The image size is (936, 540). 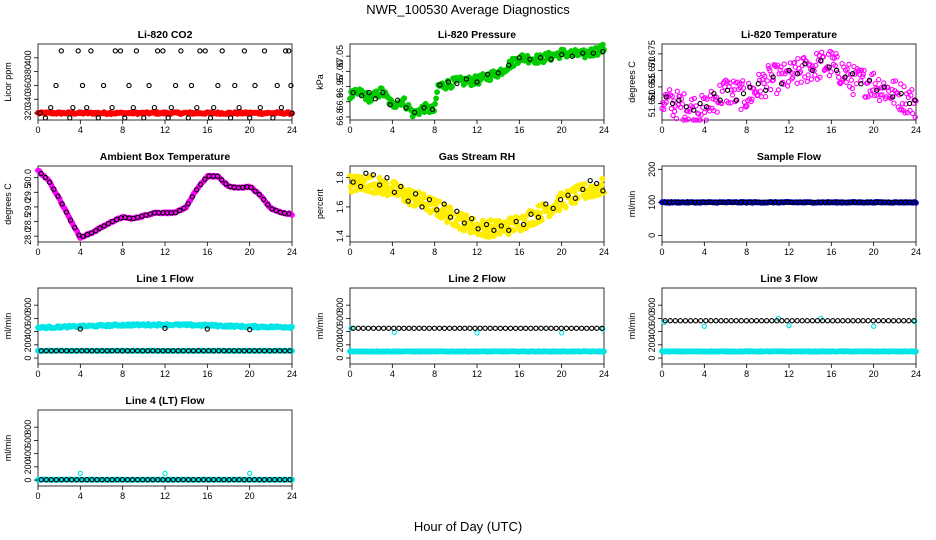 What do you see at coordinates (632, 326) in the screenshot?
I see `line-3-flow-ylabel: ml/min` at bounding box center [632, 326].